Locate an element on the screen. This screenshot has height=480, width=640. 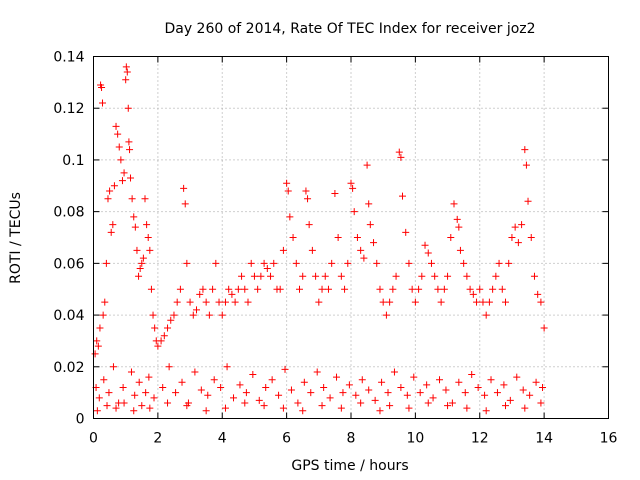
y-tick-label: 0.14 is located at coordinates (68, 58).